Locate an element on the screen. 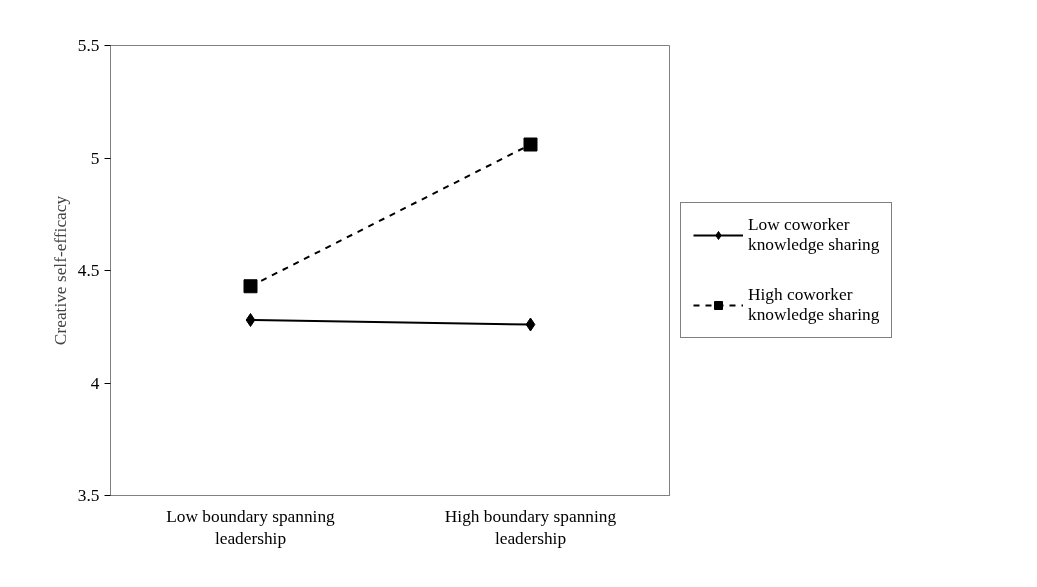 The height and width of the screenshot is (587, 1037). y-tick-label: 5 is located at coordinates (95, 158).